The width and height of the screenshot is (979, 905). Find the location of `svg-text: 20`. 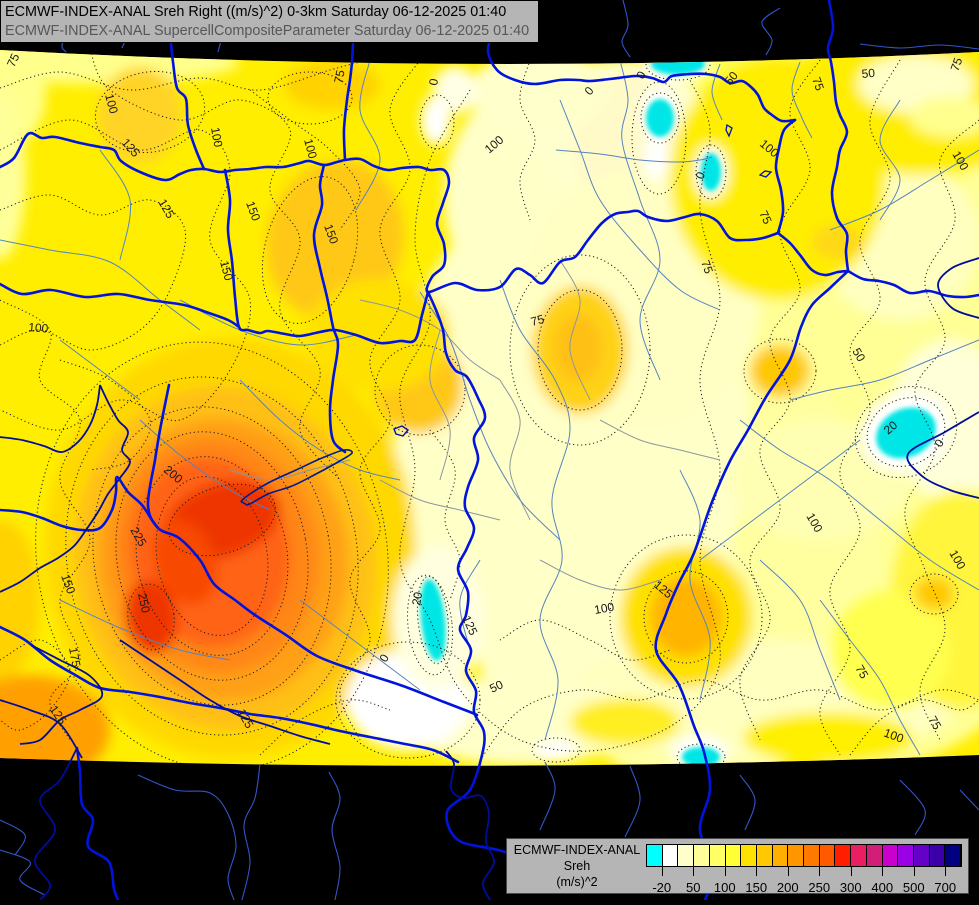

svg-text: 20 is located at coordinates (417, 599).